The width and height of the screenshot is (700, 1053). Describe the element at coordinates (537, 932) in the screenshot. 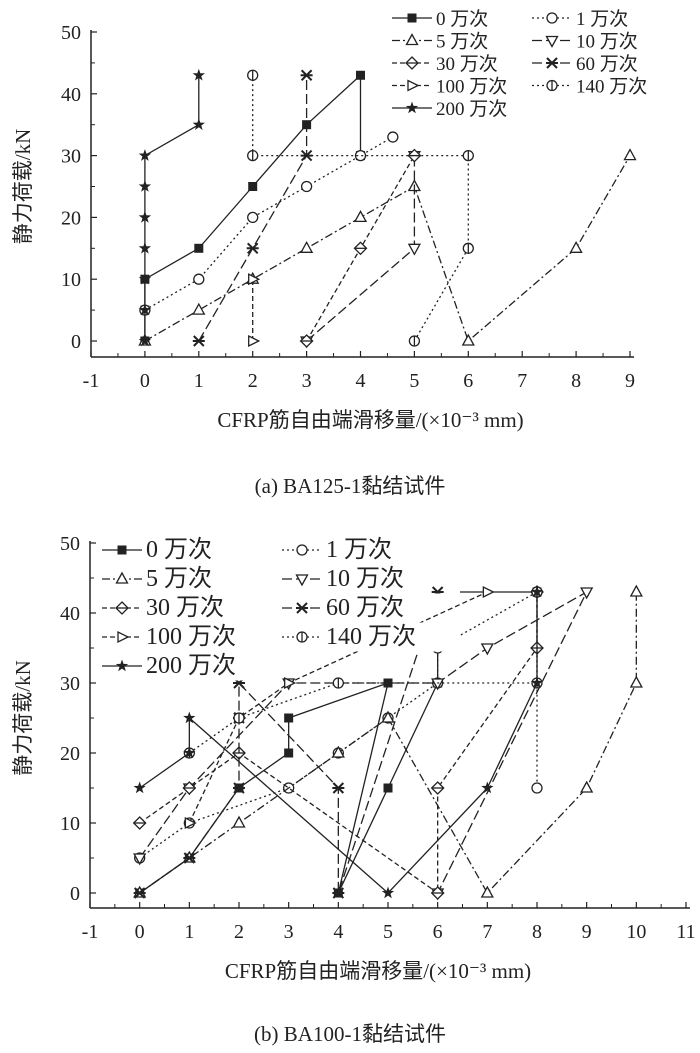

I see `x-tick-label: 8` at that location.